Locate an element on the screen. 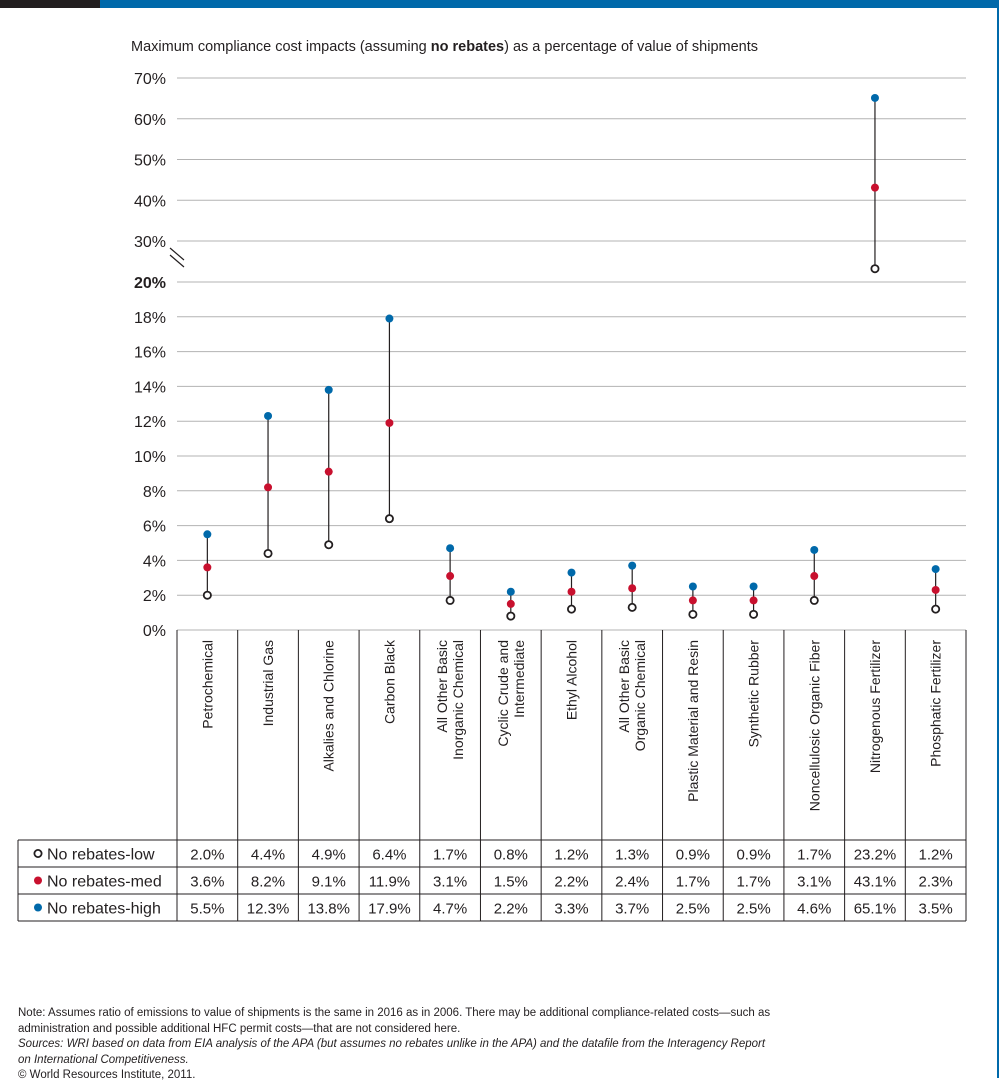 The height and width of the screenshot is (1084, 999). chart-title-bold: no rebates is located at coordinates (467, 47).